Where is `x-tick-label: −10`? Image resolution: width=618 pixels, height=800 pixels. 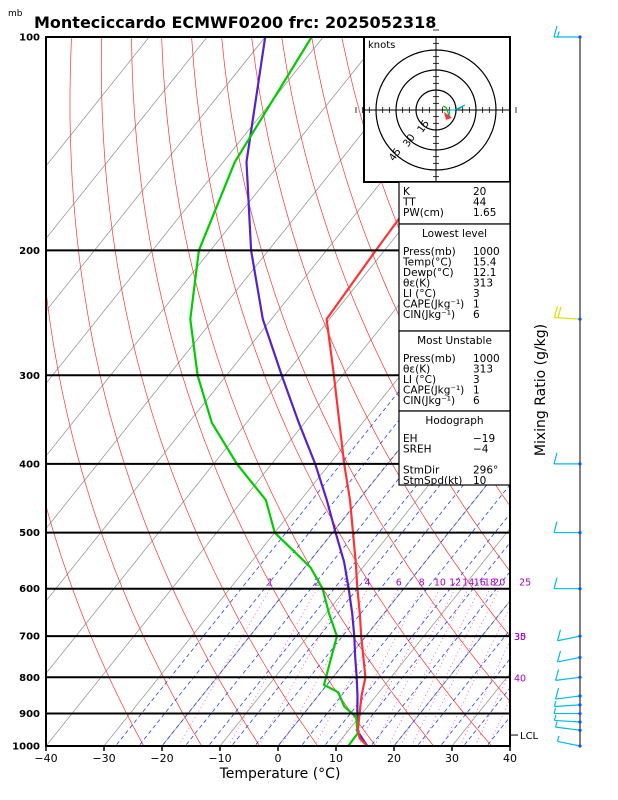 x-tick-label: −10 is located at coordinates (219, 758).